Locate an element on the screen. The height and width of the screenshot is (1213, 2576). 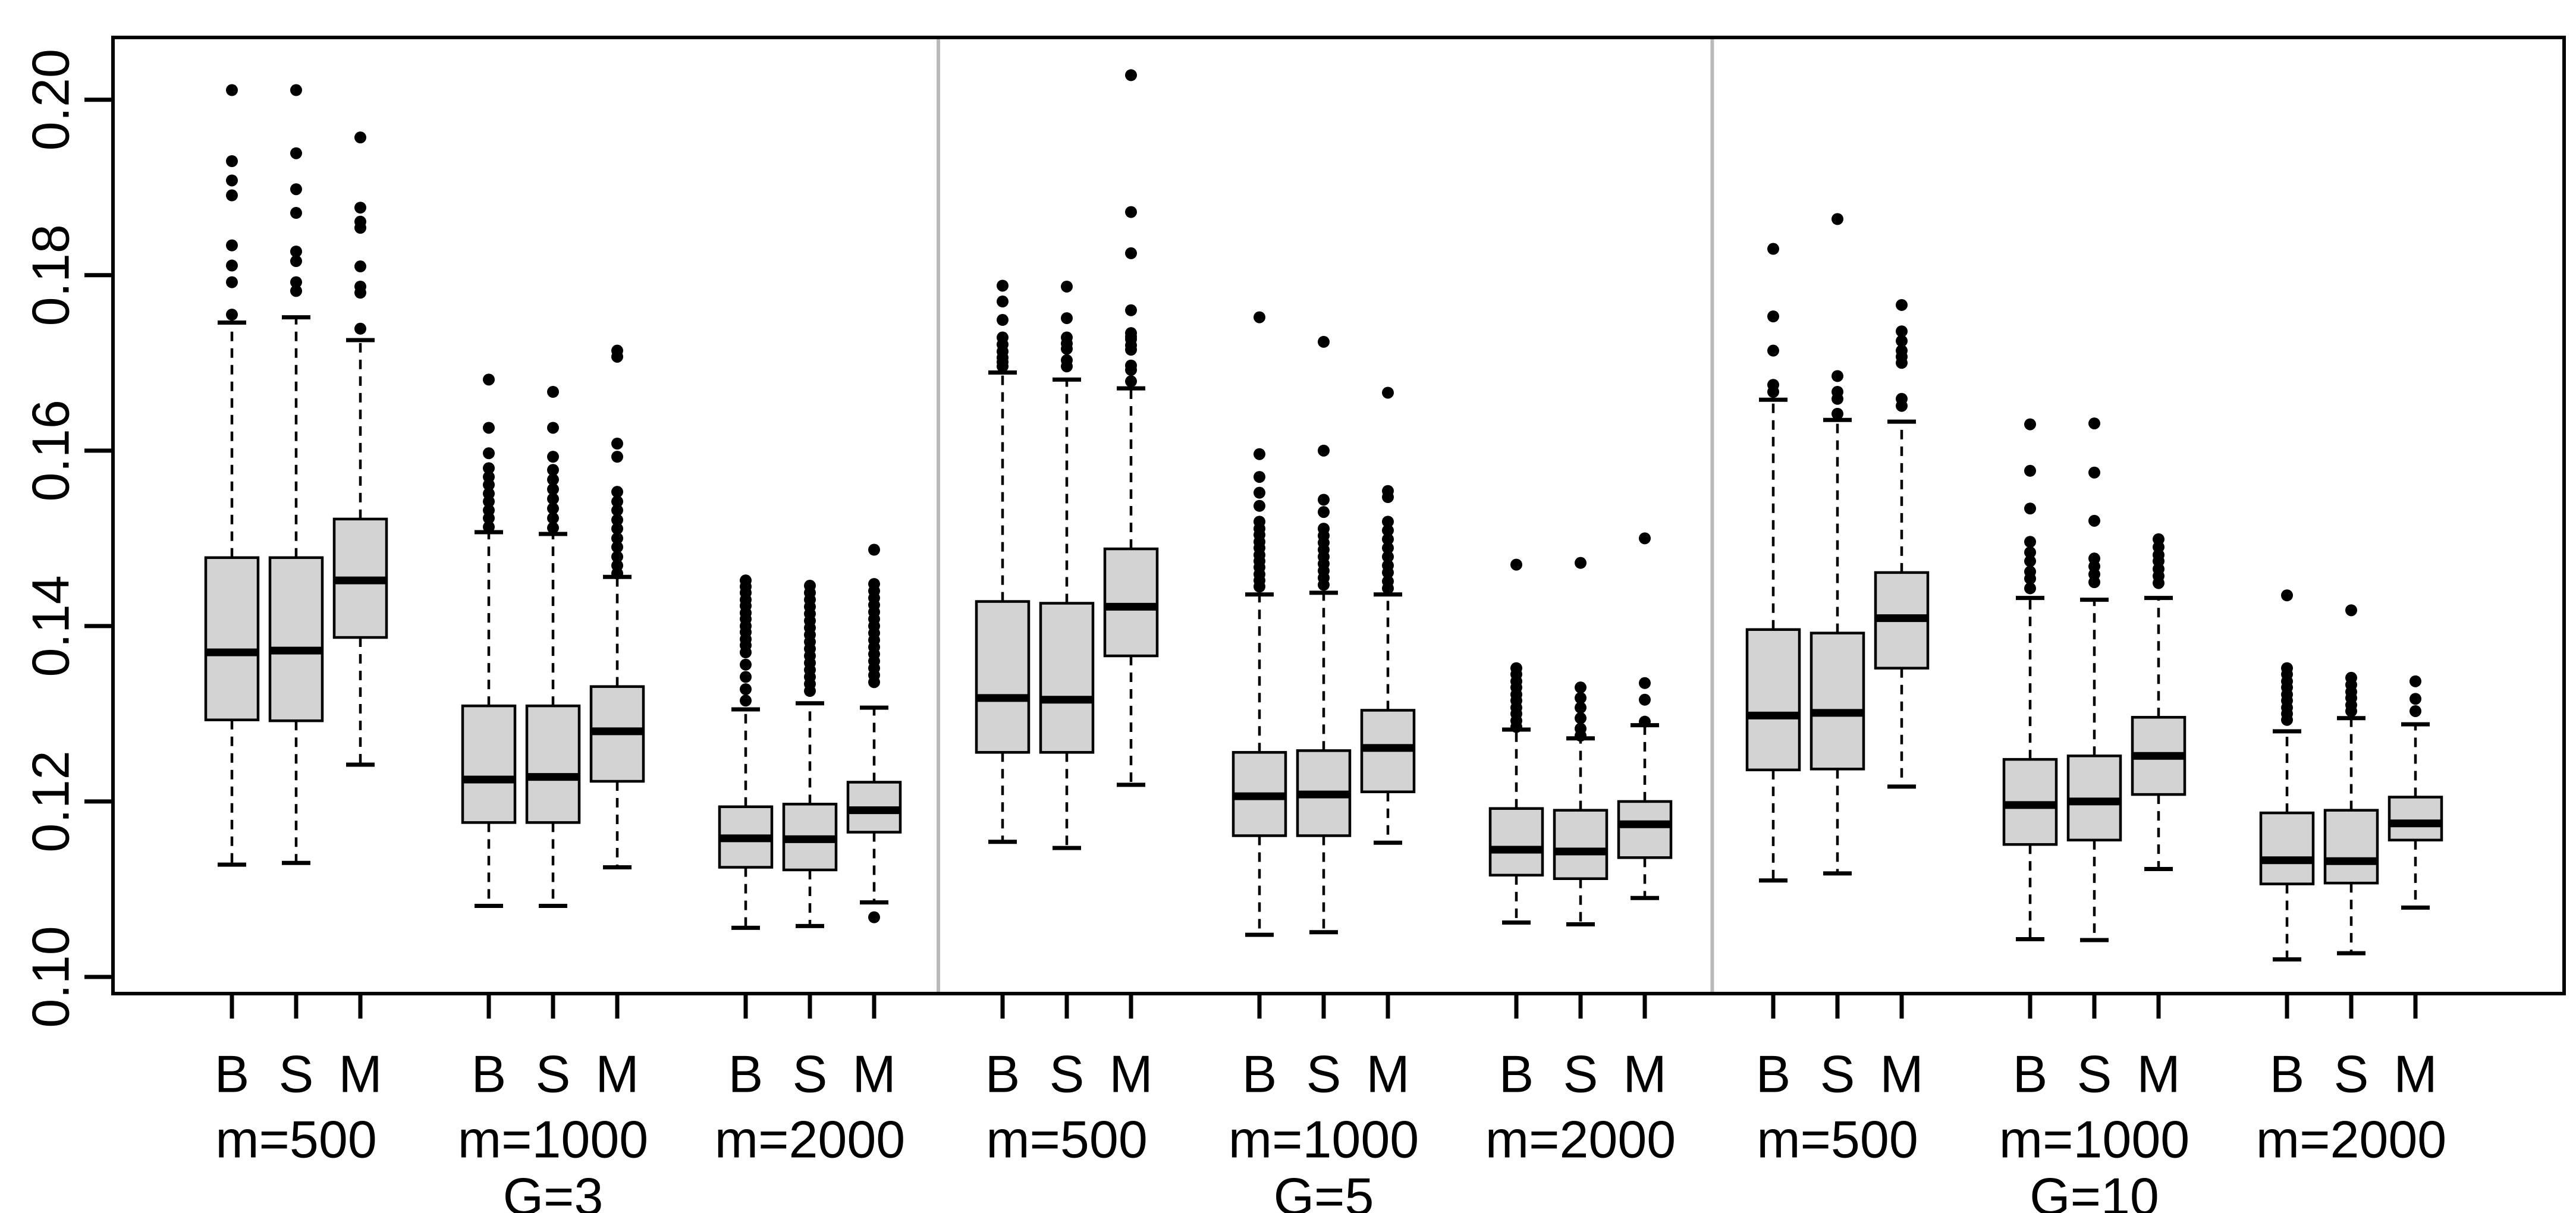
box-G=5-m=2000-S: S is located at coordinates (1581, 830).